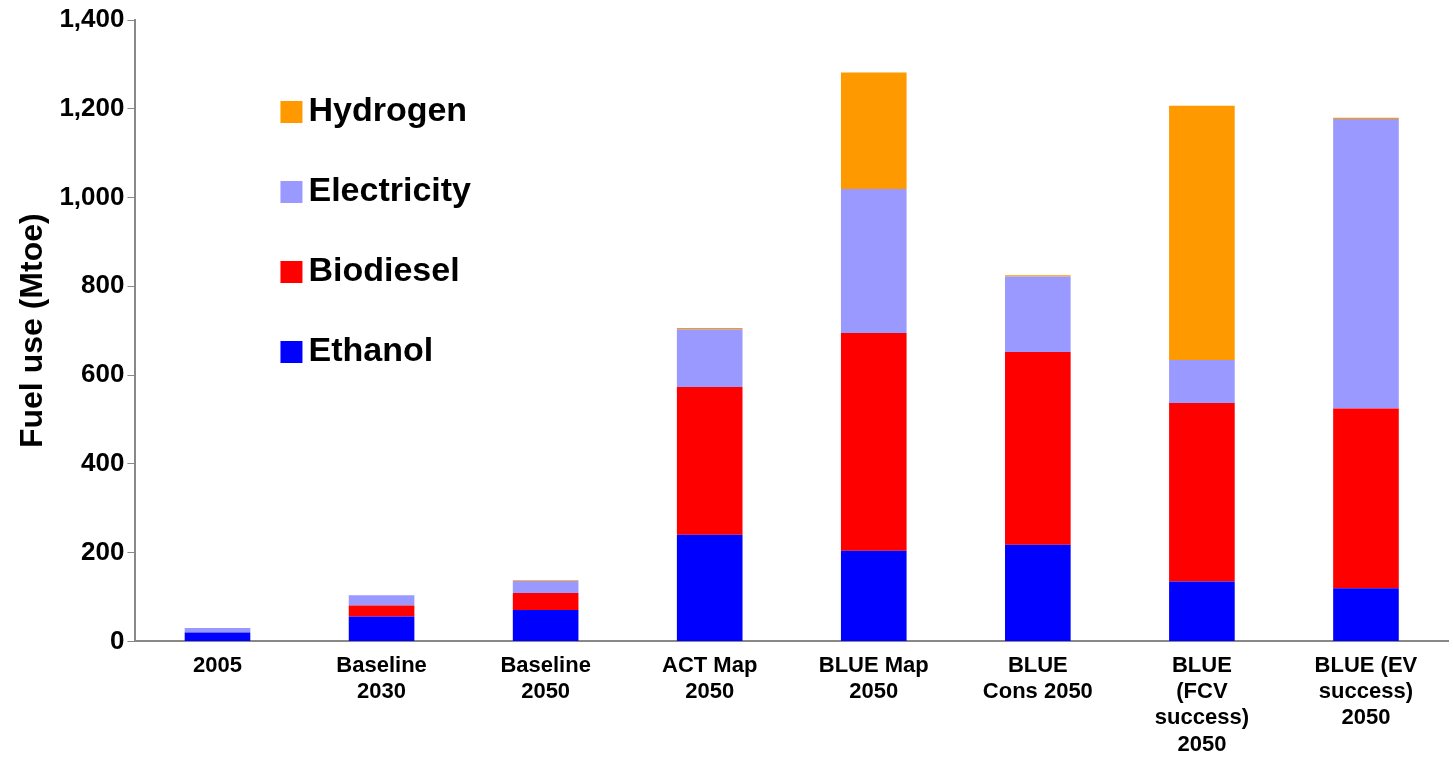 This screenshot has height=766, width=1453. Describe the element at coordinates (103, 462) in the screenshot. I see `y-tick-label: 400` at that location.